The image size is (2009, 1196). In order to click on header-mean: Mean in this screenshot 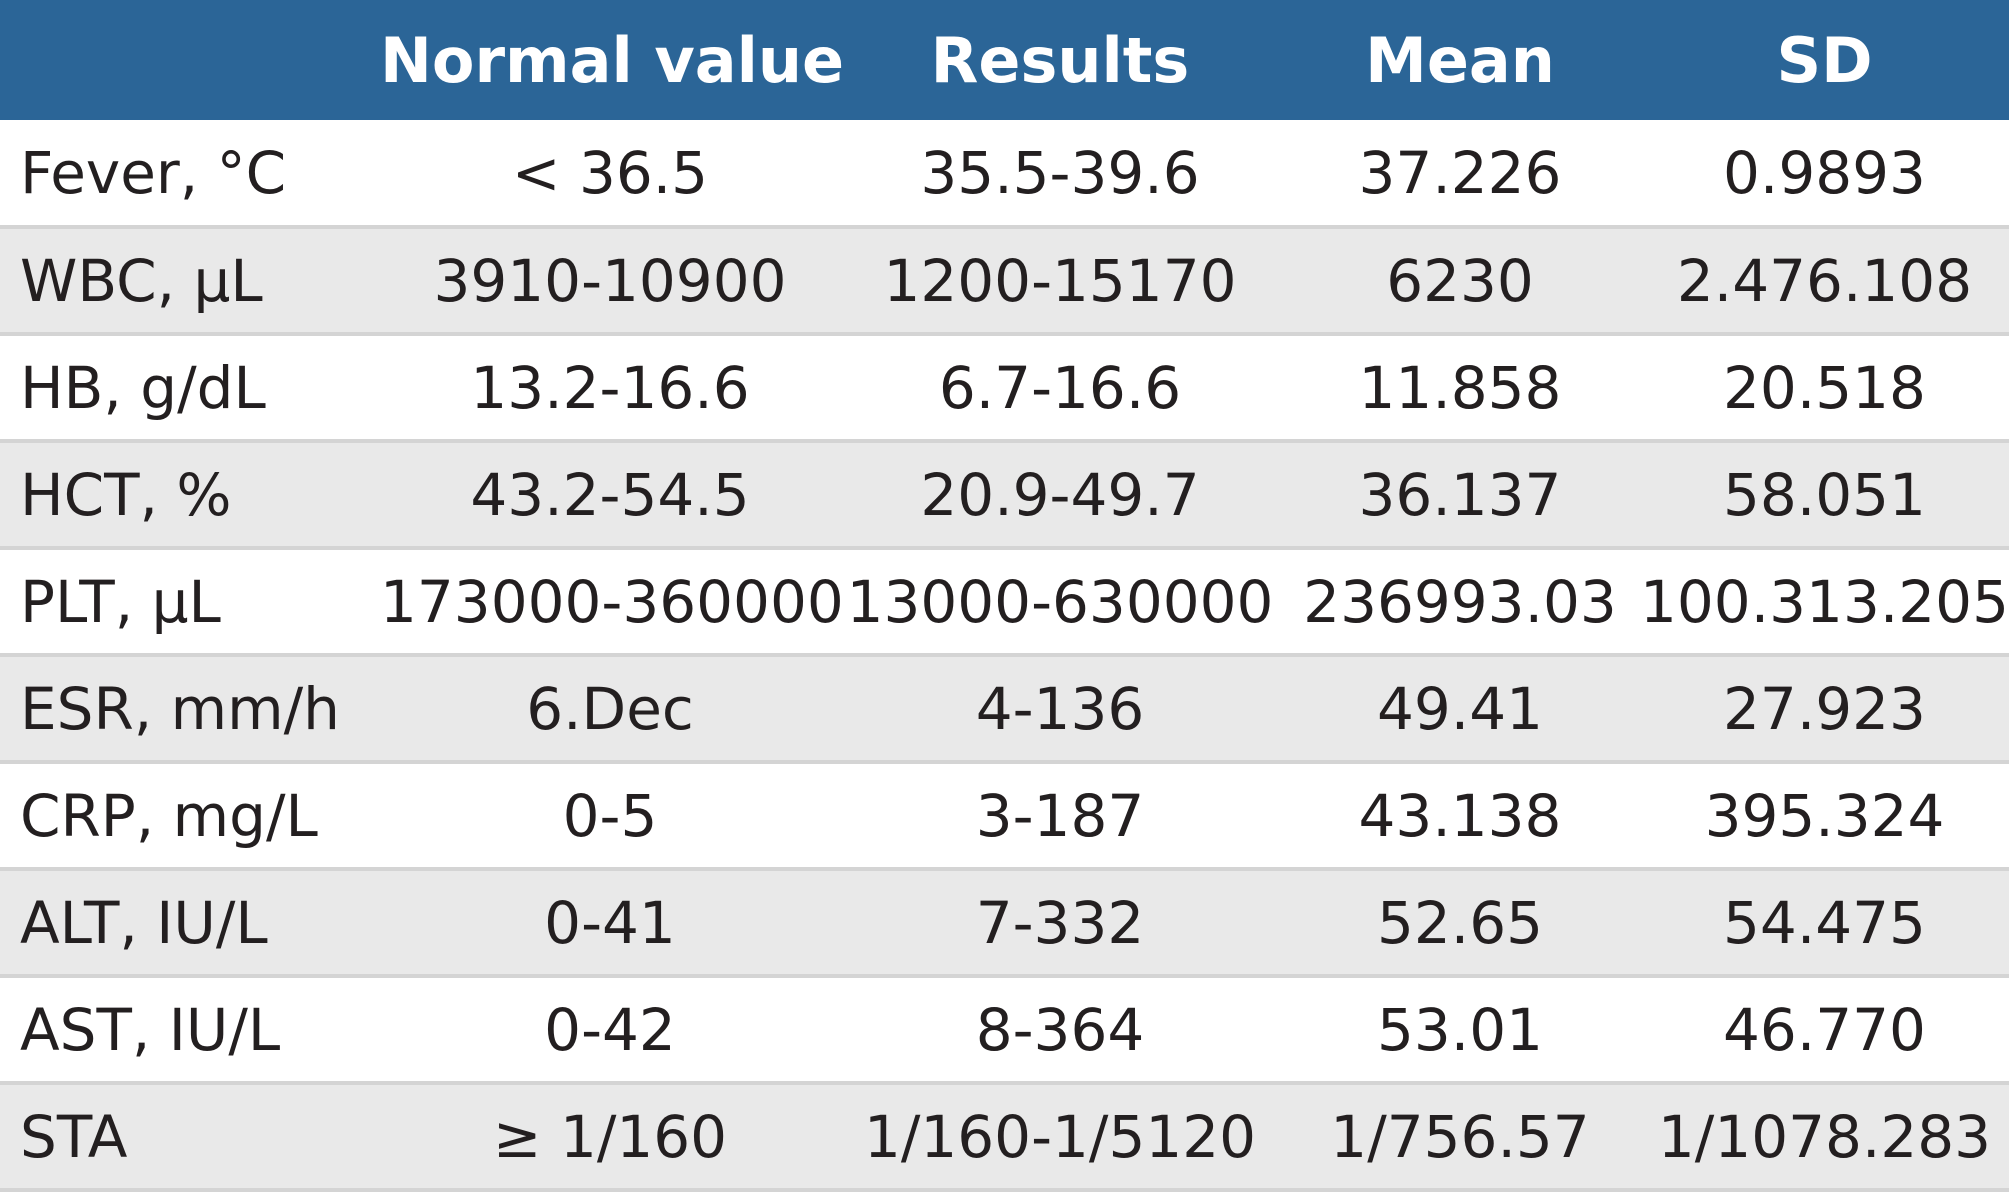, I will do `click(1460, 60)`.